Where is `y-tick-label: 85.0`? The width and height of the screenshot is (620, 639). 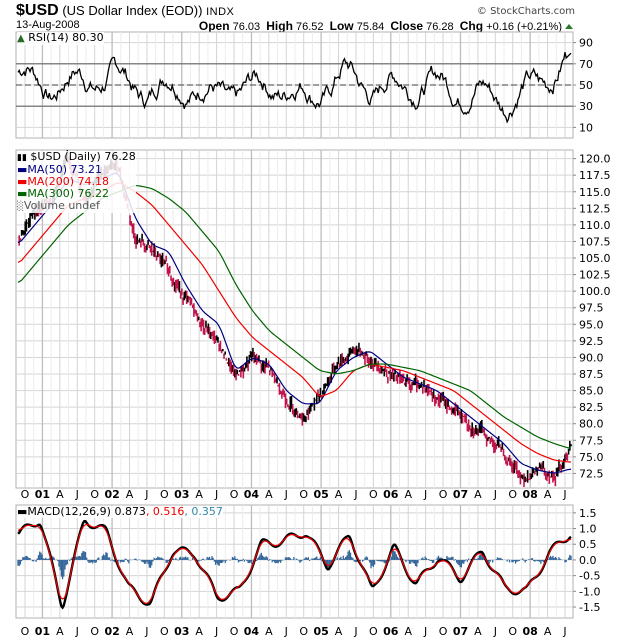 y-tick-label: 85.0 is located at coordinates (591, 391).